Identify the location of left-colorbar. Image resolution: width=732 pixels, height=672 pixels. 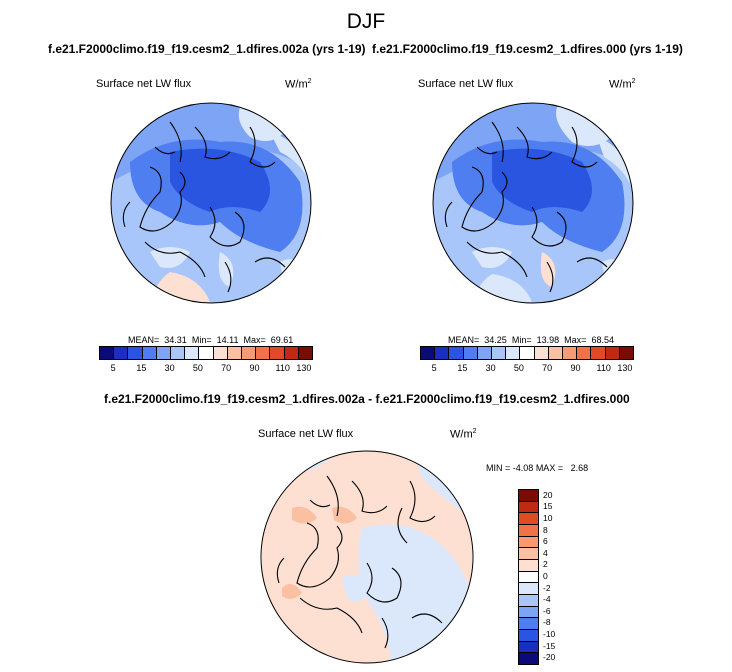
(206, 353).